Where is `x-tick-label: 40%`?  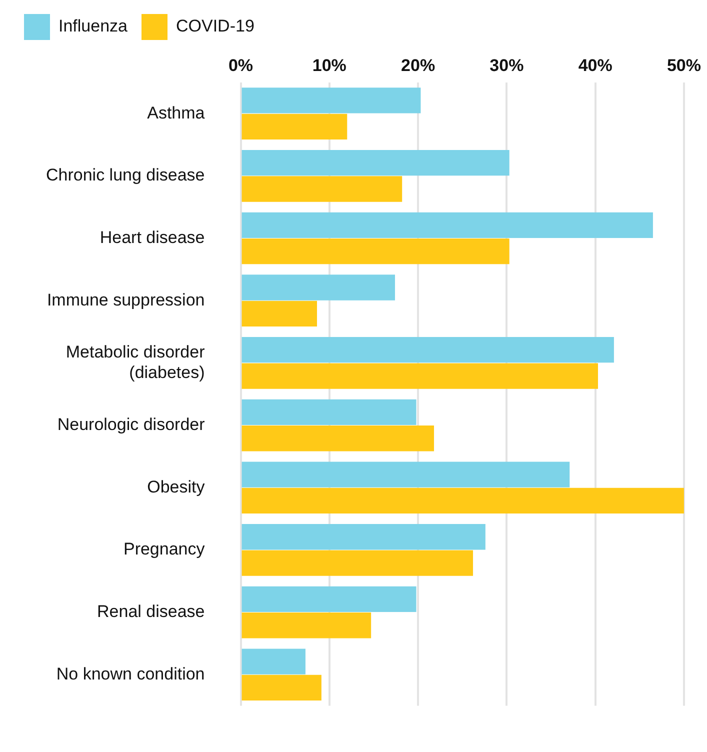 x-tick-label: 40% is located at coordinates (595, 65).